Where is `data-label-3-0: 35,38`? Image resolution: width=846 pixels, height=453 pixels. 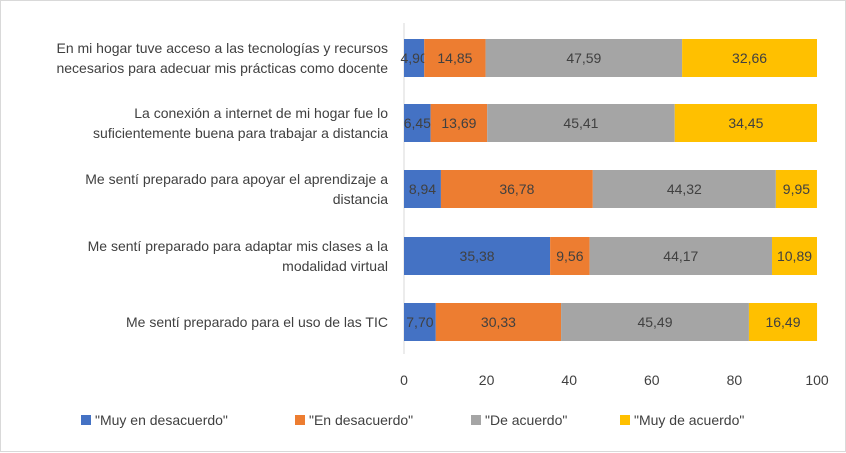
data-label-3-0: 35,38 is located at coordinates (477, 256).